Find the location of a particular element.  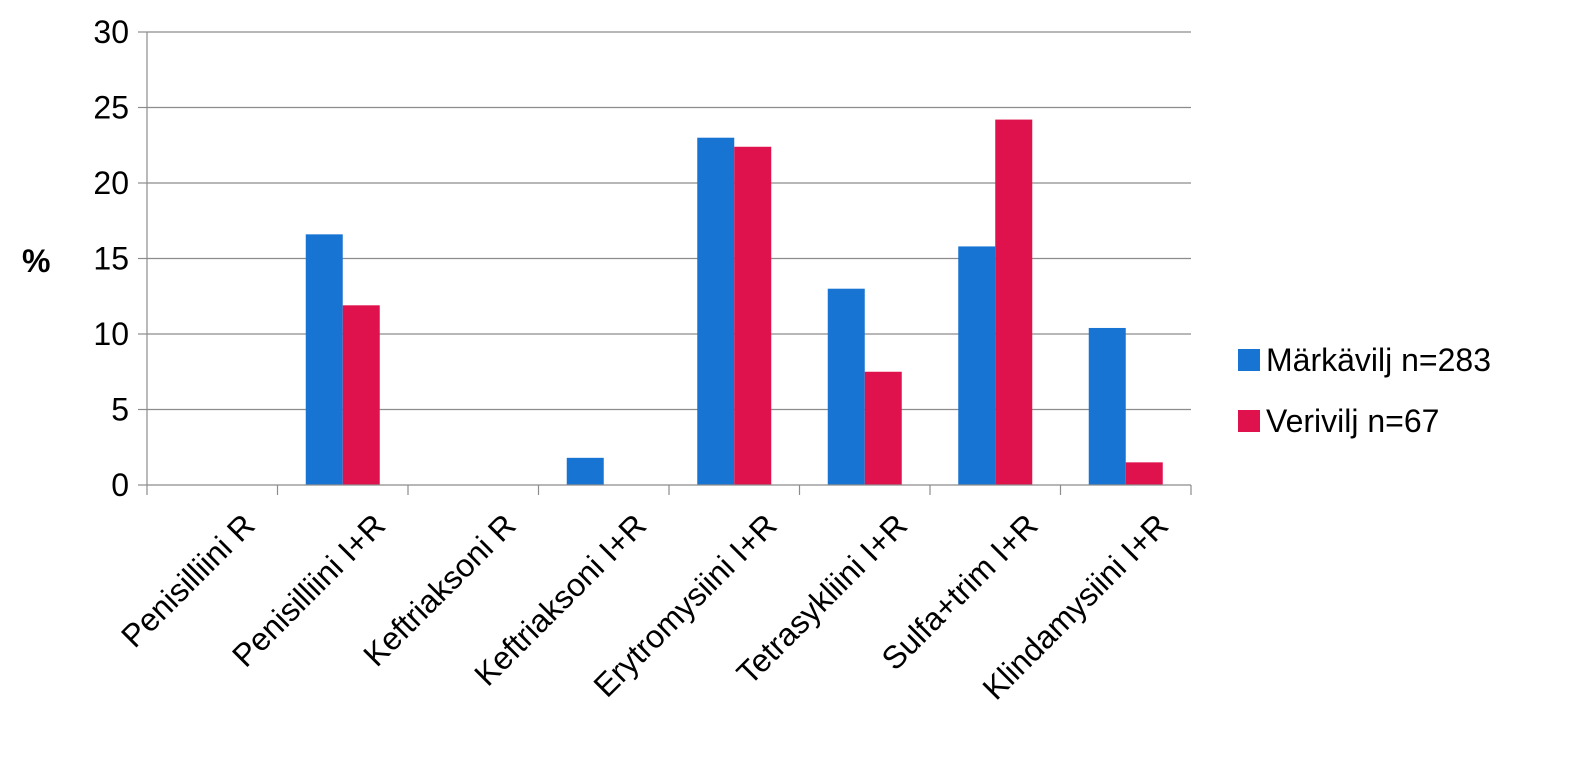

legend: Märkävilj n=283 Verivilj n=67 is located at coordinates (1364, 390).